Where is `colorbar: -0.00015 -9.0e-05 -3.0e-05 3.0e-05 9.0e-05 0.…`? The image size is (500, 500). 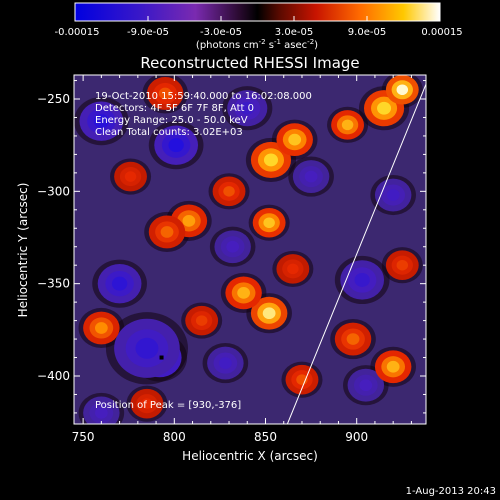 colorbar: -0.00015 -9.0e-05 -3.0e-05 3.0e-05 9.0e-05 0.… is located at coordinates (259, 26).